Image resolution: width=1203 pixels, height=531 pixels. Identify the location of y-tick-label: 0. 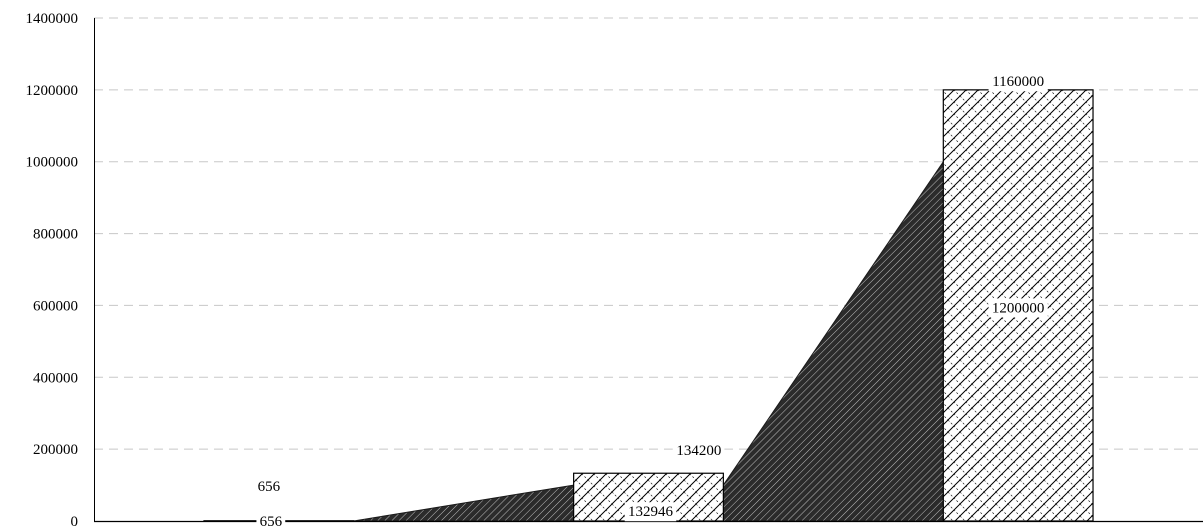
(75, 522).